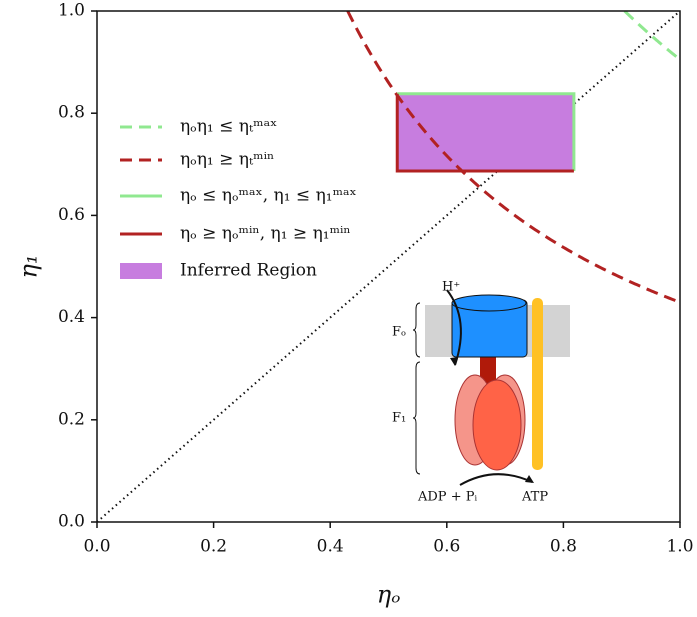 The image size is (697, 617). I want to click on fo-rotor-top, so click(489, 303).